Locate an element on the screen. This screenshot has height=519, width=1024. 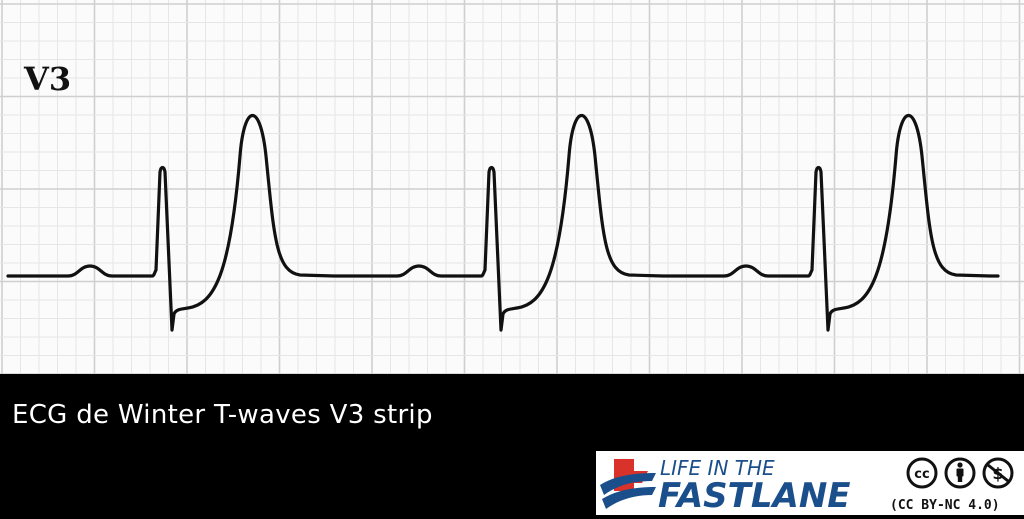
license-text: (CC BY-NC 4.0) is located at coordinates (945, 505).